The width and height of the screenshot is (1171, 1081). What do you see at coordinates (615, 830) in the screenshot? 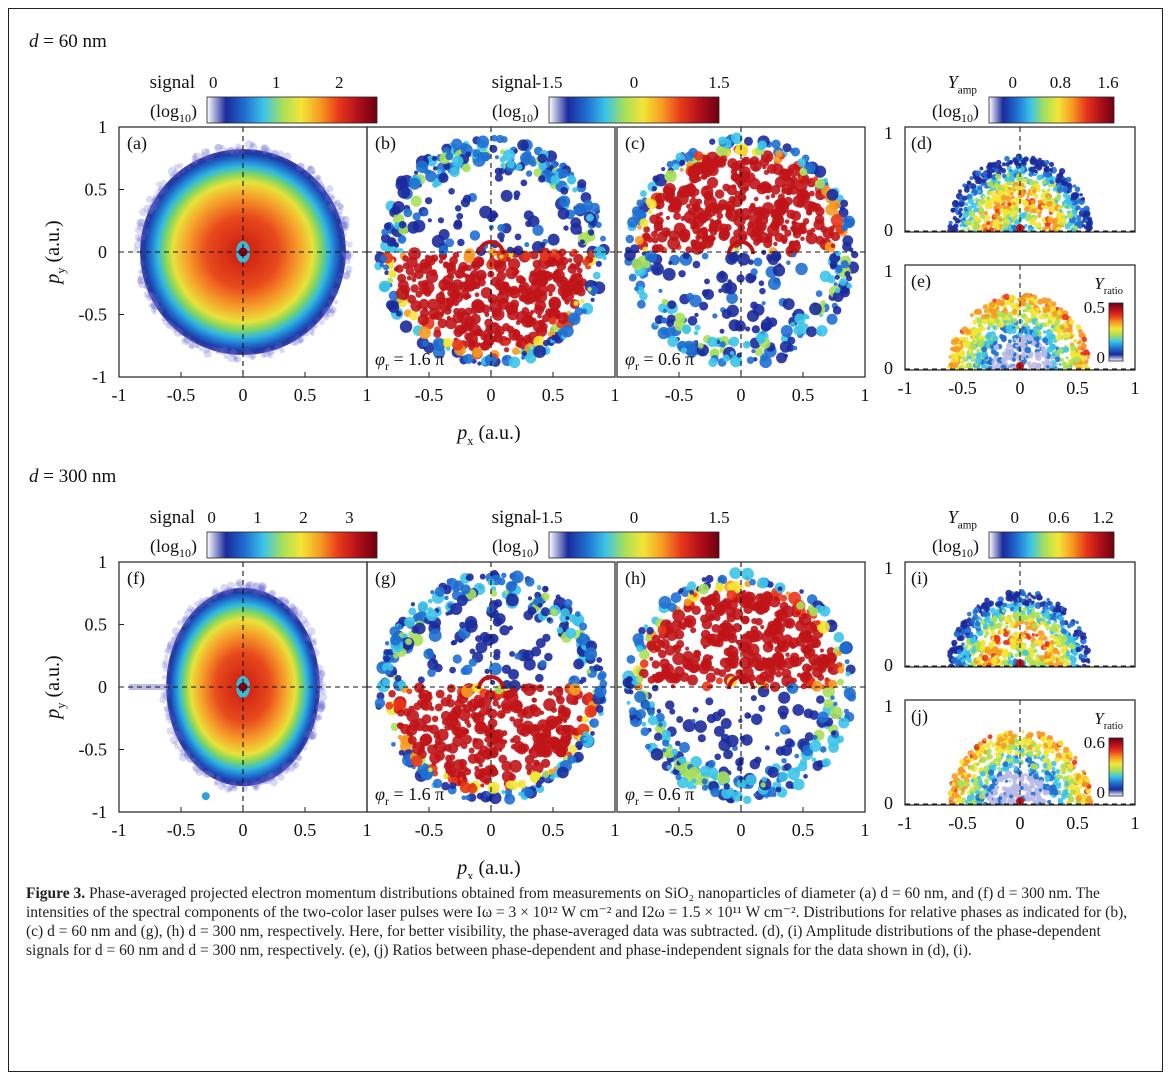
I see `x-tick-label: 1` at bounding box center [615, 830].